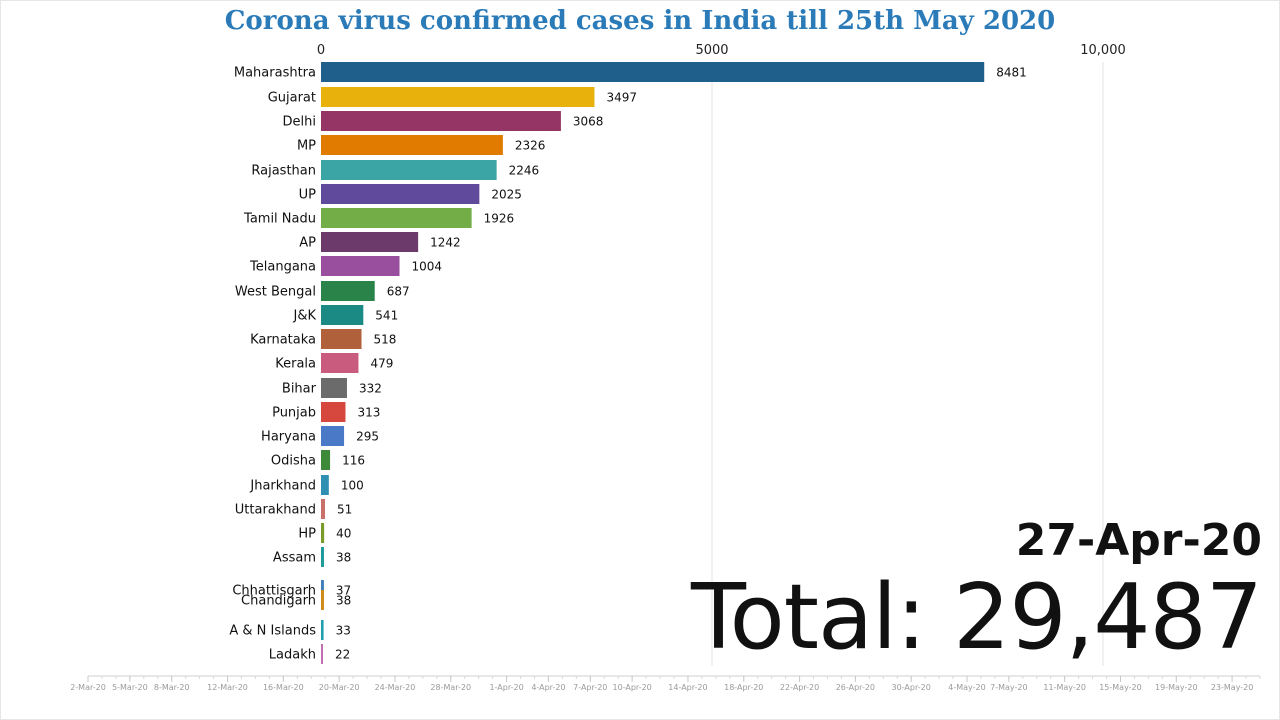 The width and height of the screenshot is (1280, 720). Describe the element at coordinates (279, 219) in the screenshot. I see `category-label: Tamil Nadu` at that location.